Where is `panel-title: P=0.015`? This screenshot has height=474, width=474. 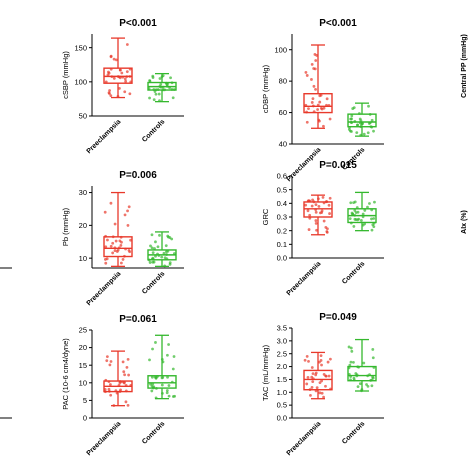 panel-title: P=0.015 is located at coordinates (338, 165).